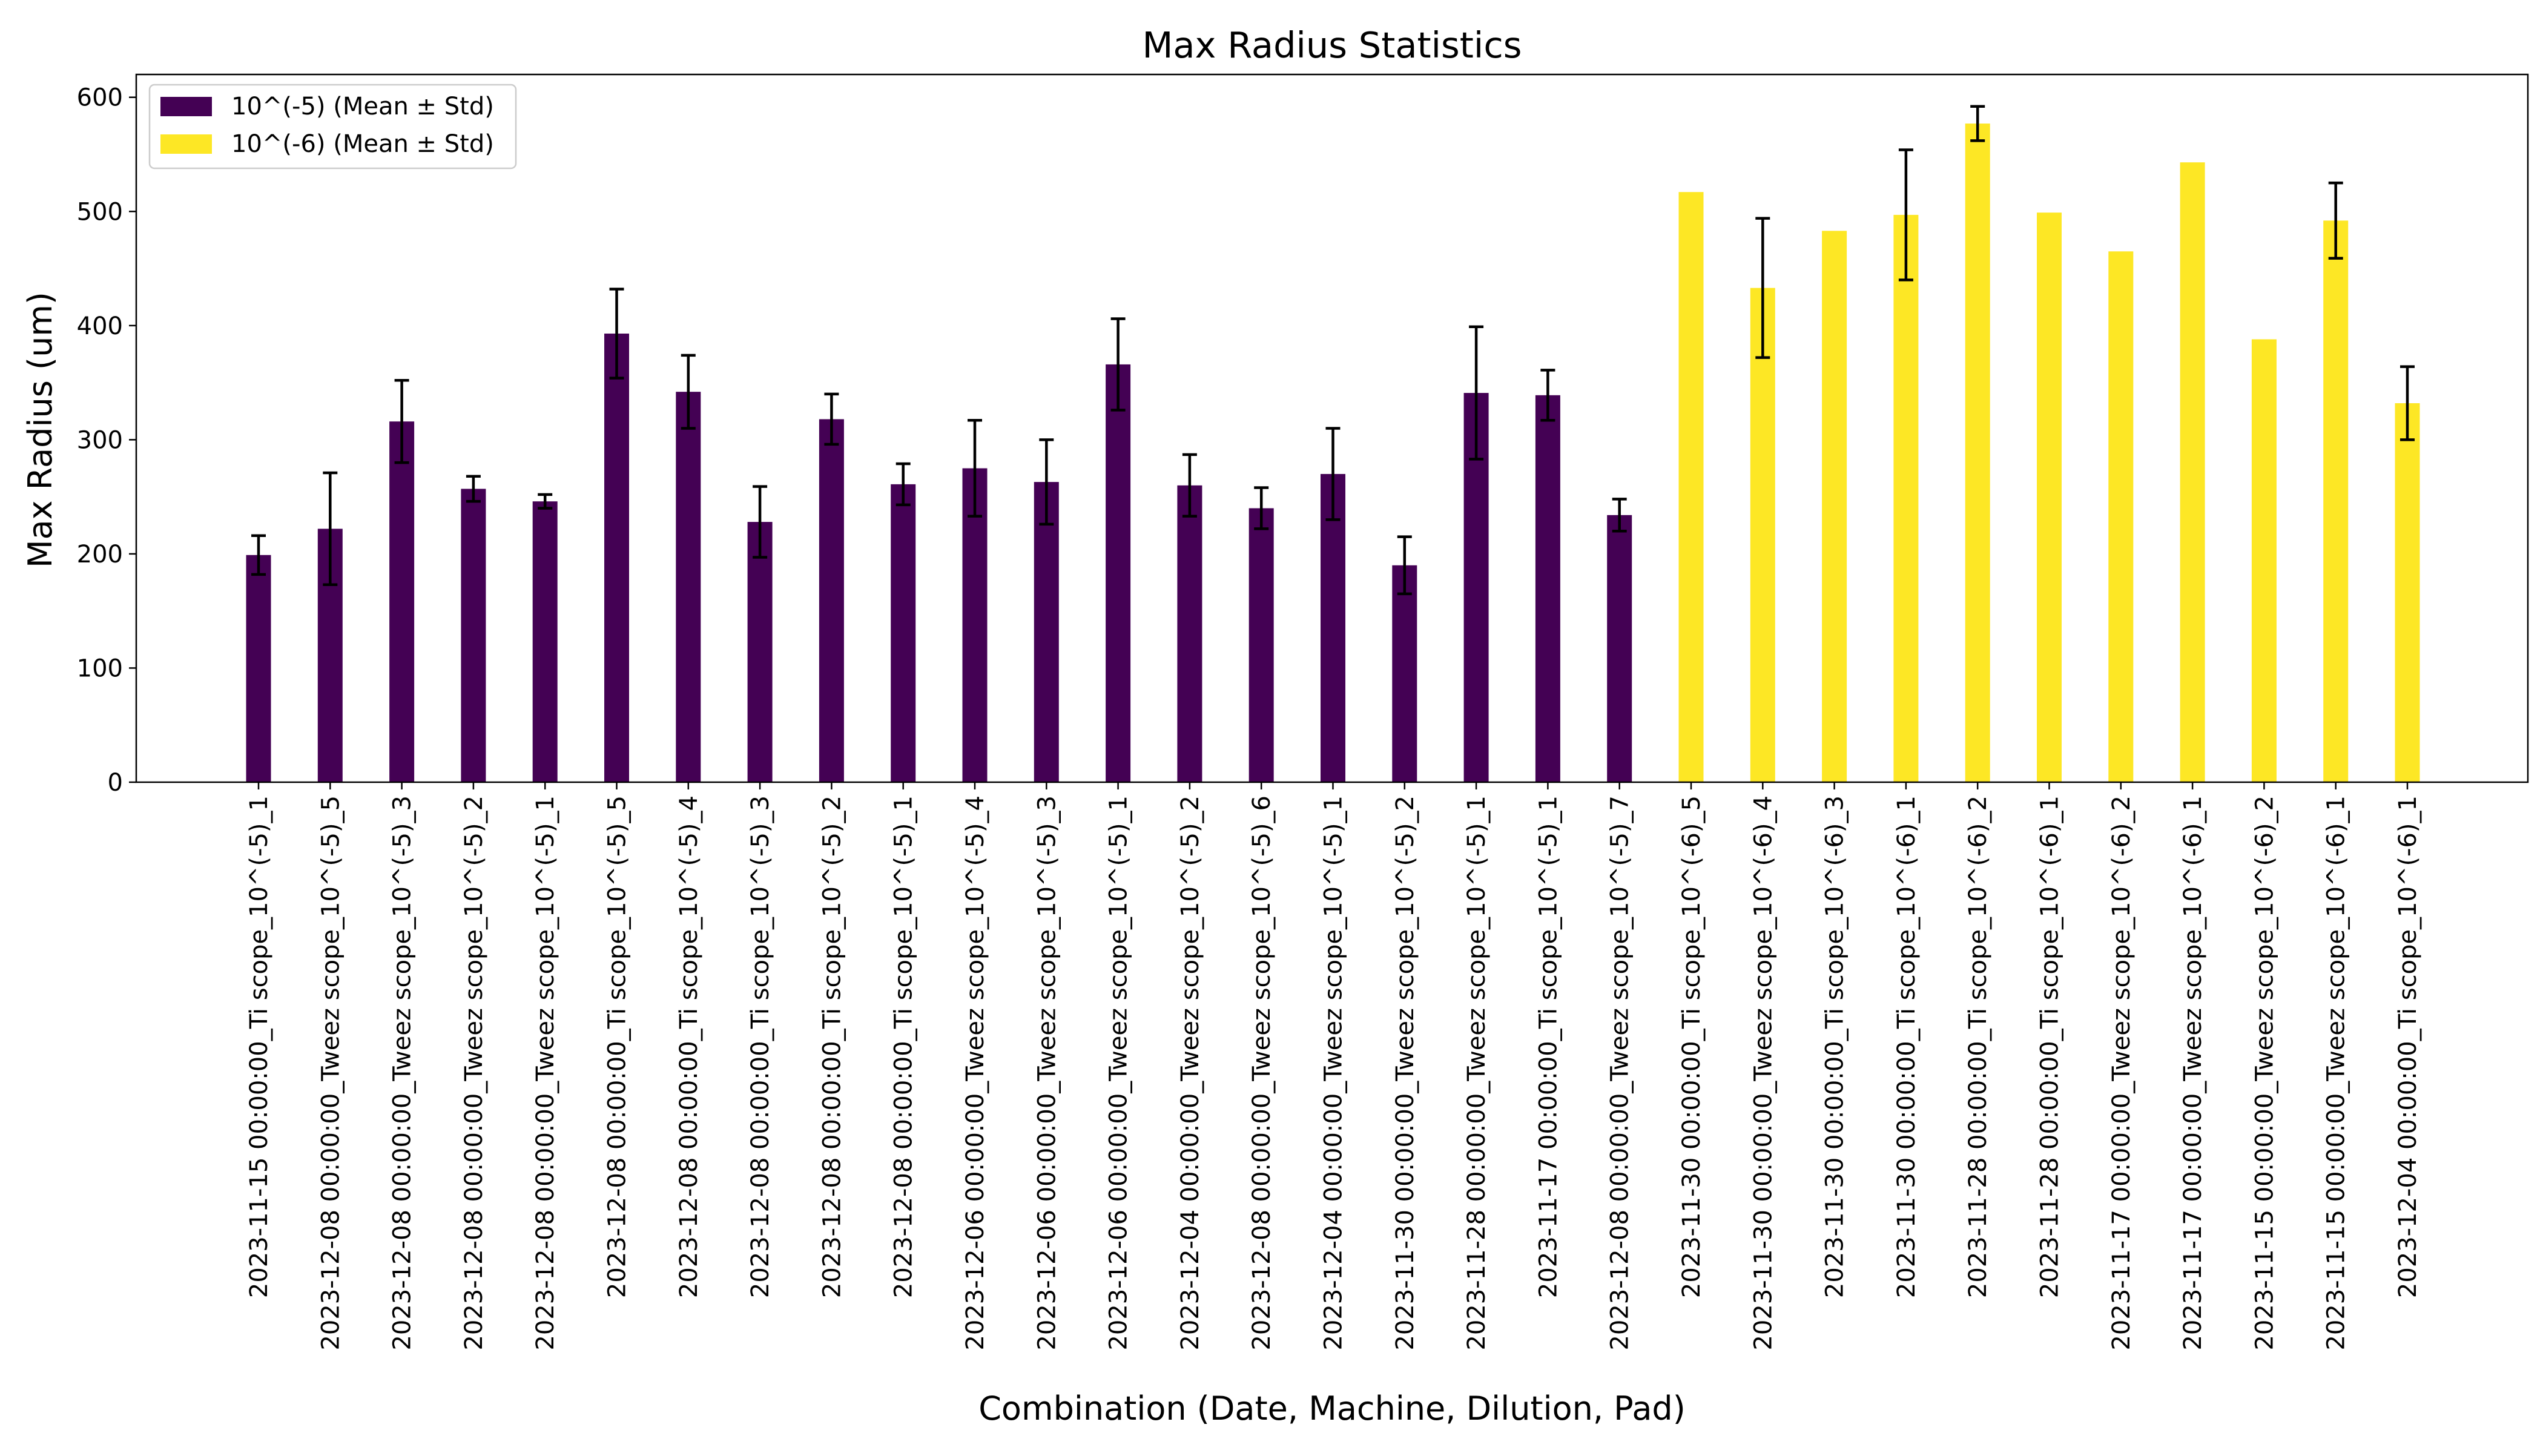 The width and height of the screenshot is (2543, 1456). Describe the element at coordinates (100, 98) in the screenshot. I see `y-tick-label: 600` at that location.